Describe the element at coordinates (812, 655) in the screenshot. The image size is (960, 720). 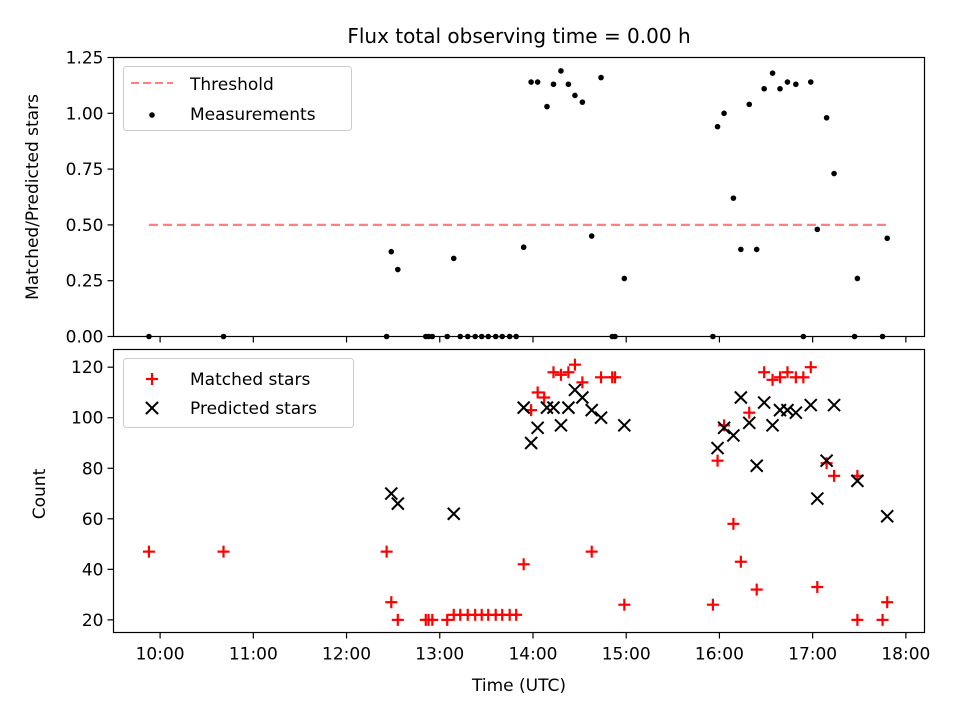
I see `x-tick-label: 17:00` at that location.